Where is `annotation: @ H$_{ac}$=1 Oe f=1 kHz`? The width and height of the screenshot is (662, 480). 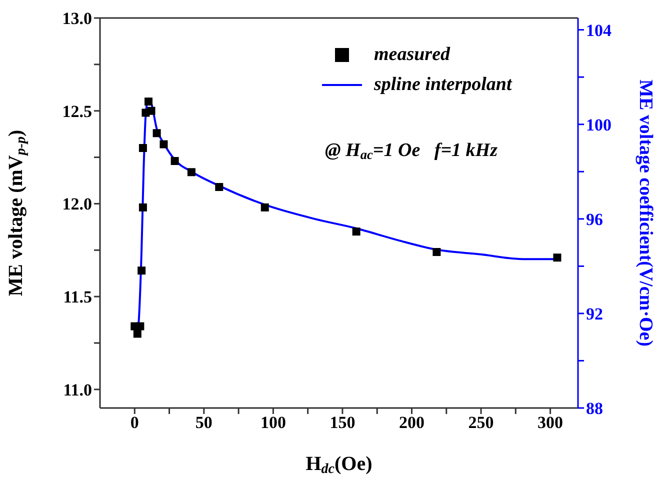 annotation: @ H$_{ac}$=1 Oe f=1 kHz is located at coordinates (411, 151).